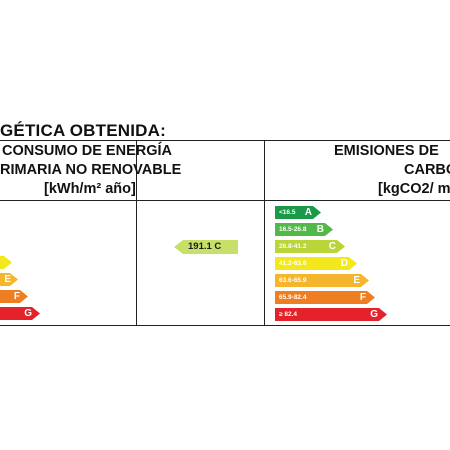 This screenshot has width=450, height=450. I want to click on emisiones-class-b-range: 16.5-26.8, so click(293, 229).